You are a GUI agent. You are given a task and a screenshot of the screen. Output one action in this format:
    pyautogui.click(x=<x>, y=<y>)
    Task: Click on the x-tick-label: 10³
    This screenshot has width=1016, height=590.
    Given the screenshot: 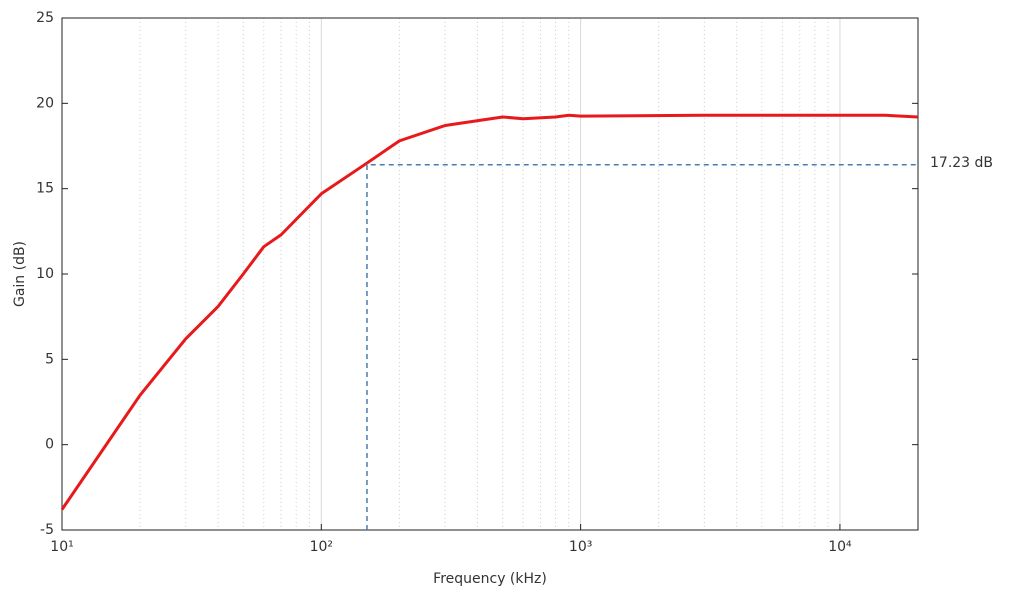 What is the action you would take?
    pyautogui.click(x=580, y=547)
    